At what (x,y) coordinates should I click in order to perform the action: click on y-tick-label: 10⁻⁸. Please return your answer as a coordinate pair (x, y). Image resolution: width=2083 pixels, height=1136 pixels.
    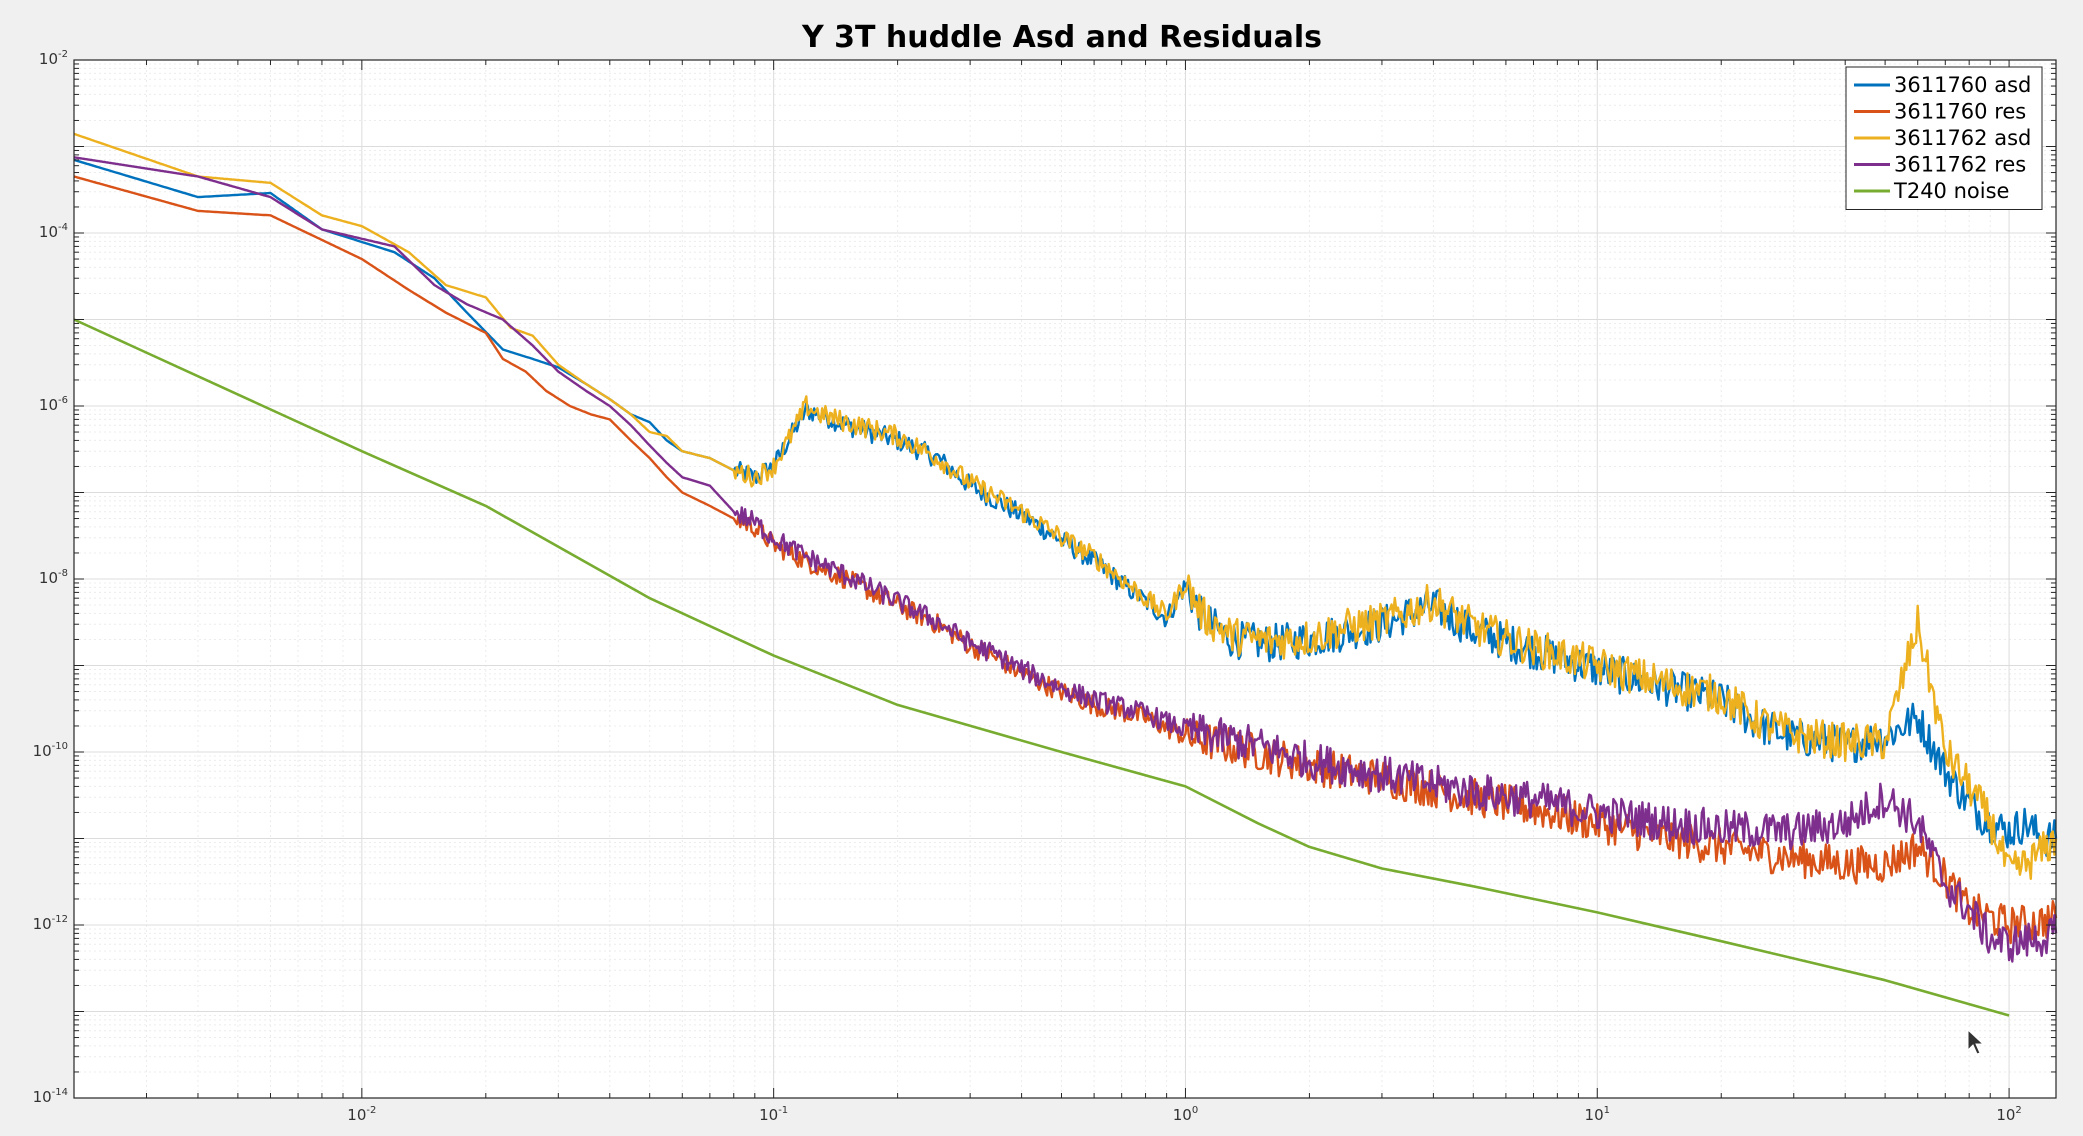
    Looking at the image, I should click on (53, 577).